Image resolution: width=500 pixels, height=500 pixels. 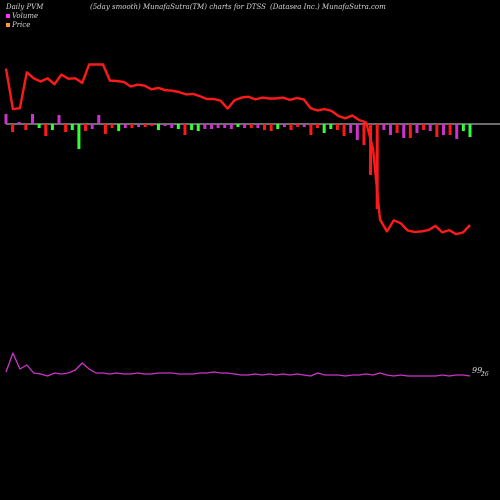 I want to click on price-swatch, so click(x=8, y=25).